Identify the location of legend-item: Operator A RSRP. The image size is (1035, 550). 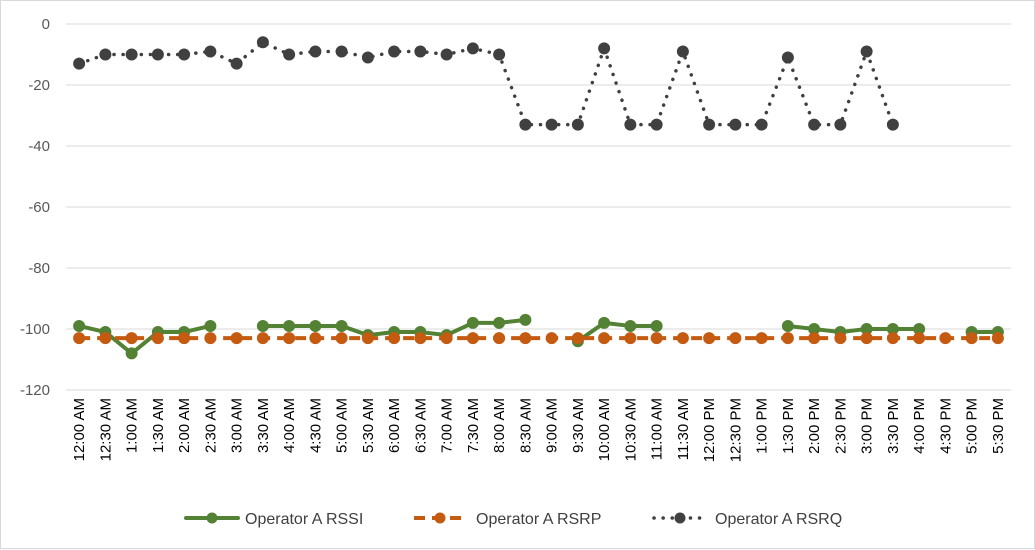
(507, 519).